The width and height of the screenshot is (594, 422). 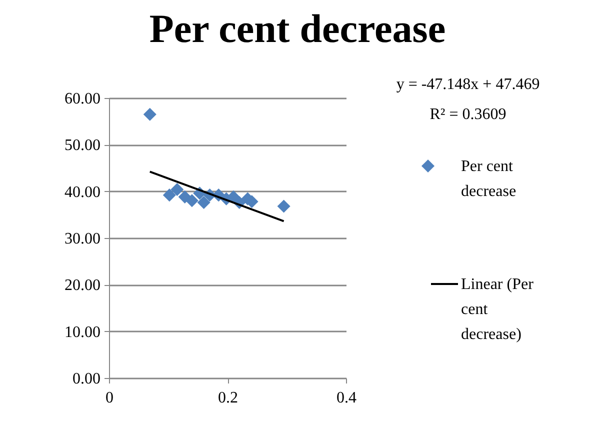 What do you see at coordinates (110, 398) in the screenshot?
I see `x-tick-label: 0` at bounding box center [110, 398].